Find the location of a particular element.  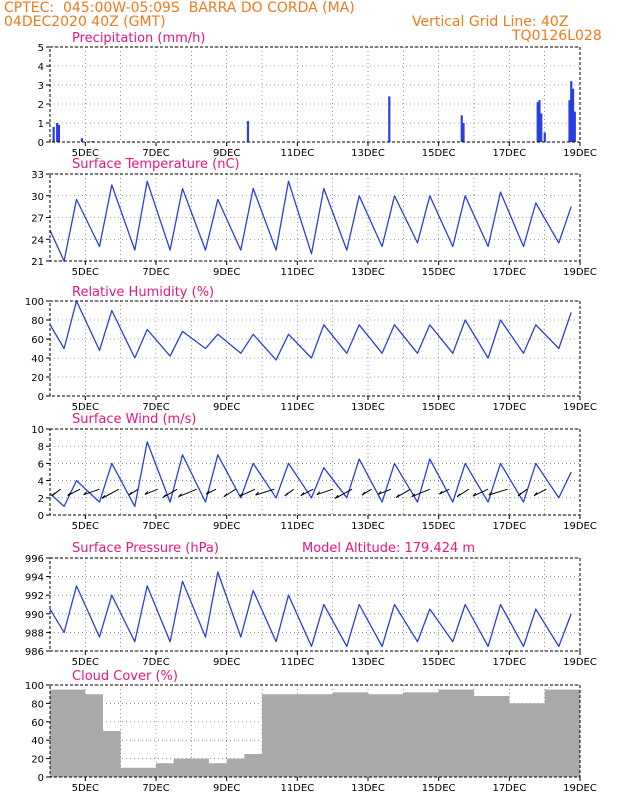

y-tick-label: 990 is located at coordinates (34, 615).